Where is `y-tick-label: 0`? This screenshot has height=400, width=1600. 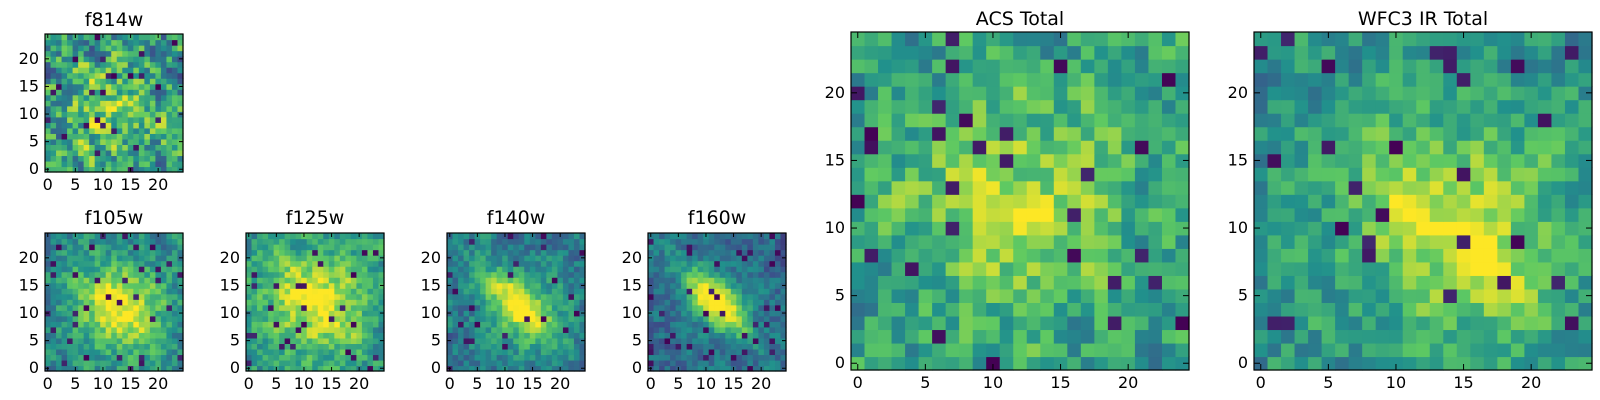 y-tick-label: 0 is located at coordinates (637, 367).